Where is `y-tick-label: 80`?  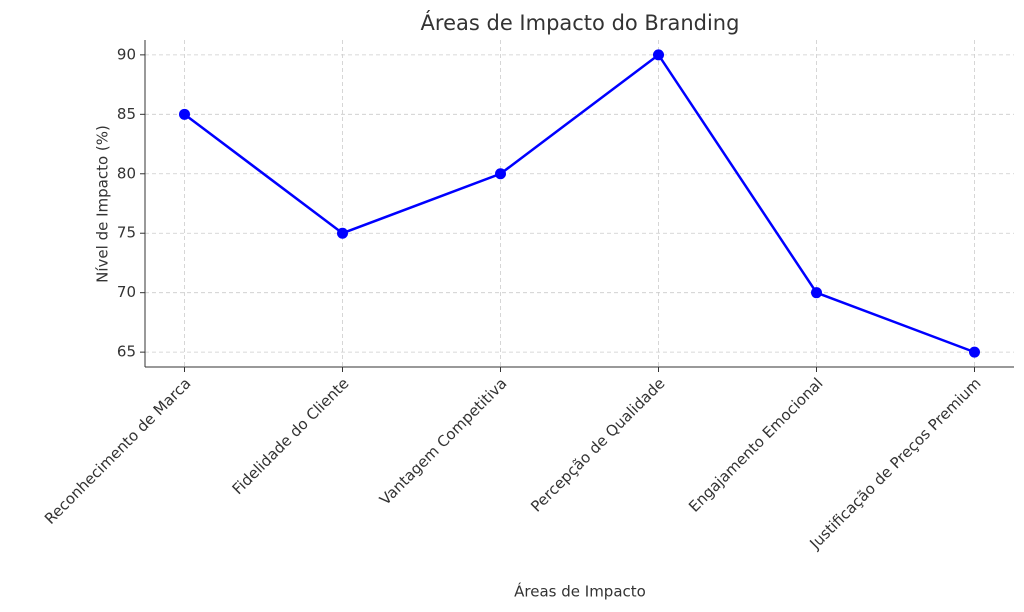
y-tick-label: 80 is located at coordinates (126, 173).